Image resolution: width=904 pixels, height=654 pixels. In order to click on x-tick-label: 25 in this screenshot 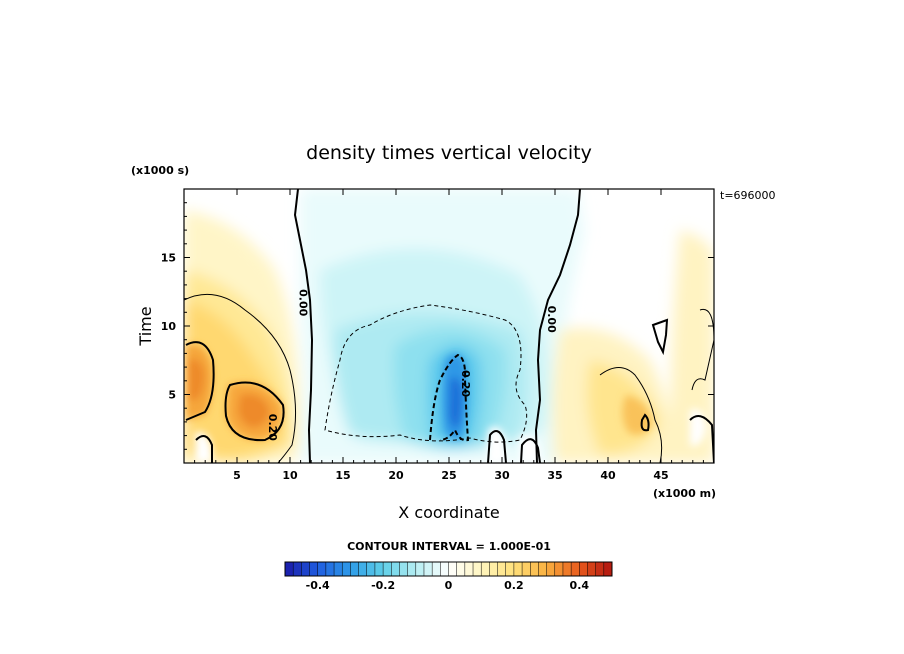, I will do `click(448, 475)`.